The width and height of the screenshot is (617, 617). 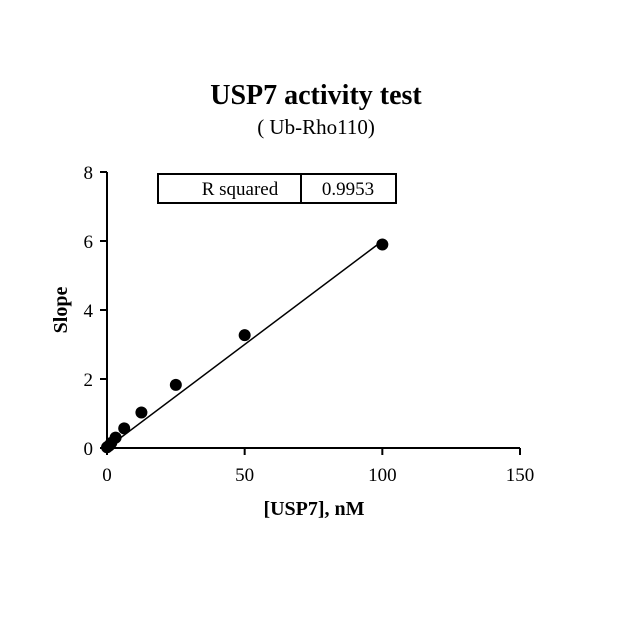 What do you see at coordinates (95, 311) in the screenshot?
I see `y-ticks: 0 2 4 6 8` at bounding box center [95, 311].